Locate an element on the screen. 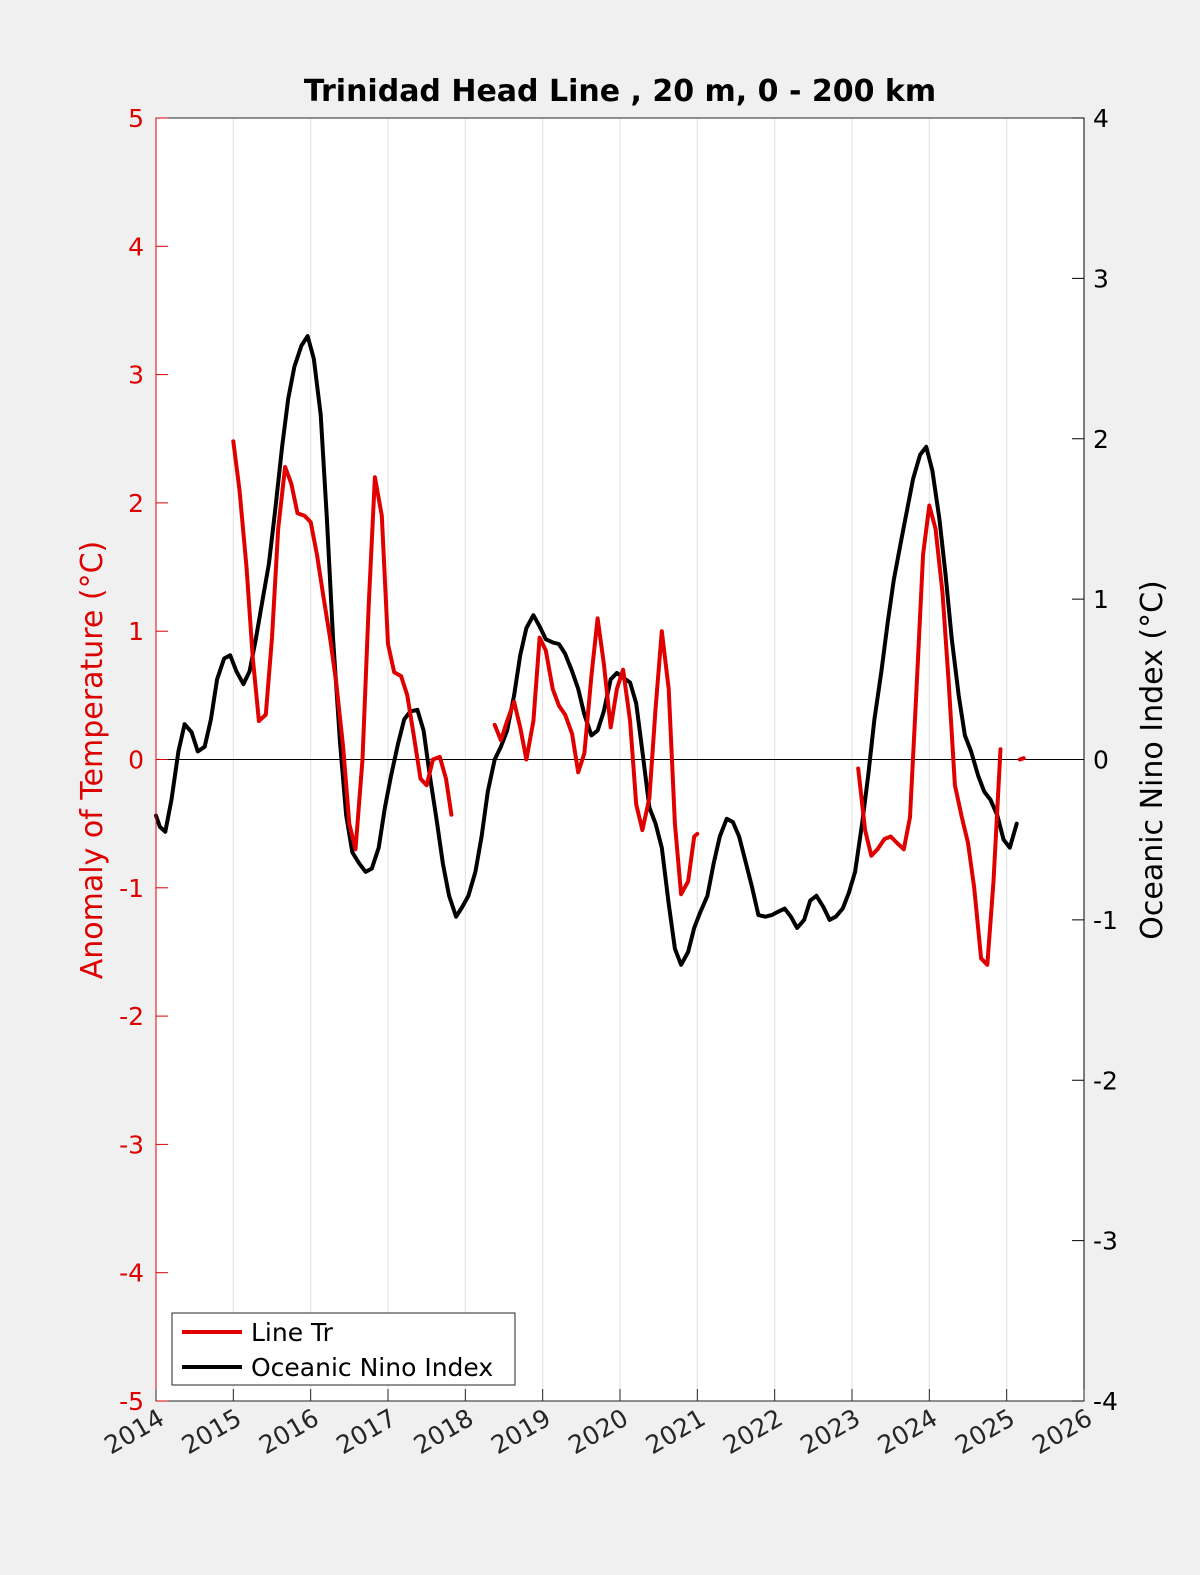  legend-box is located at coordinates (343, 1349).